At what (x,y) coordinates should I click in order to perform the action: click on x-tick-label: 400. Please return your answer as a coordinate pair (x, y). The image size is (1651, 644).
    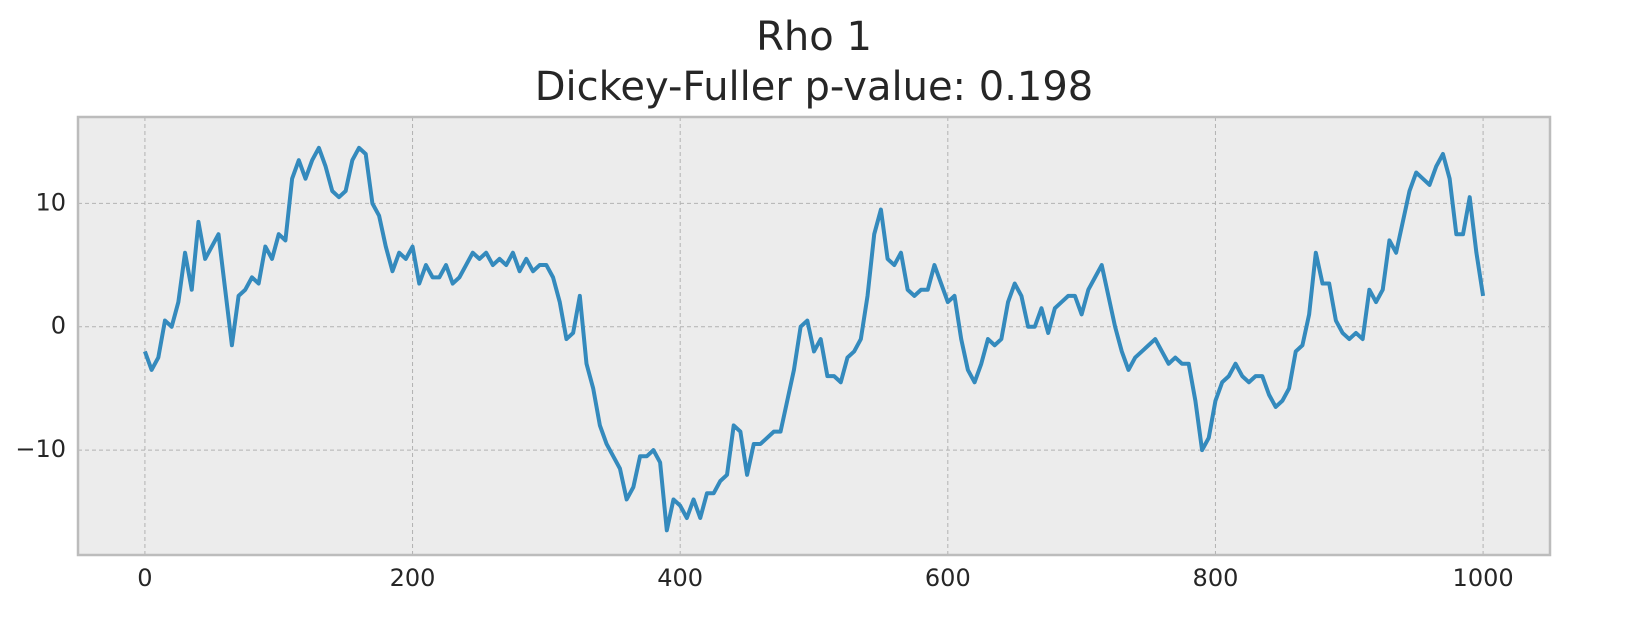
    Looking at the image, I should click on (680, 578).